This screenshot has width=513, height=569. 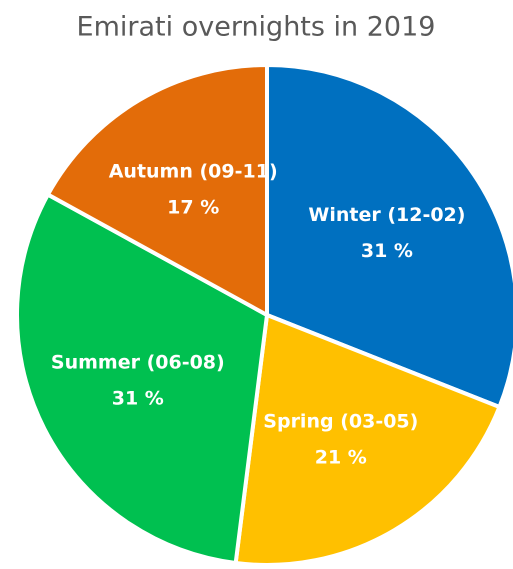 What do you see at coordinates (256, 27) in the screenshot?
I see `chart-title: Emirati overnights in 2019` at bounding box center [256, 27].